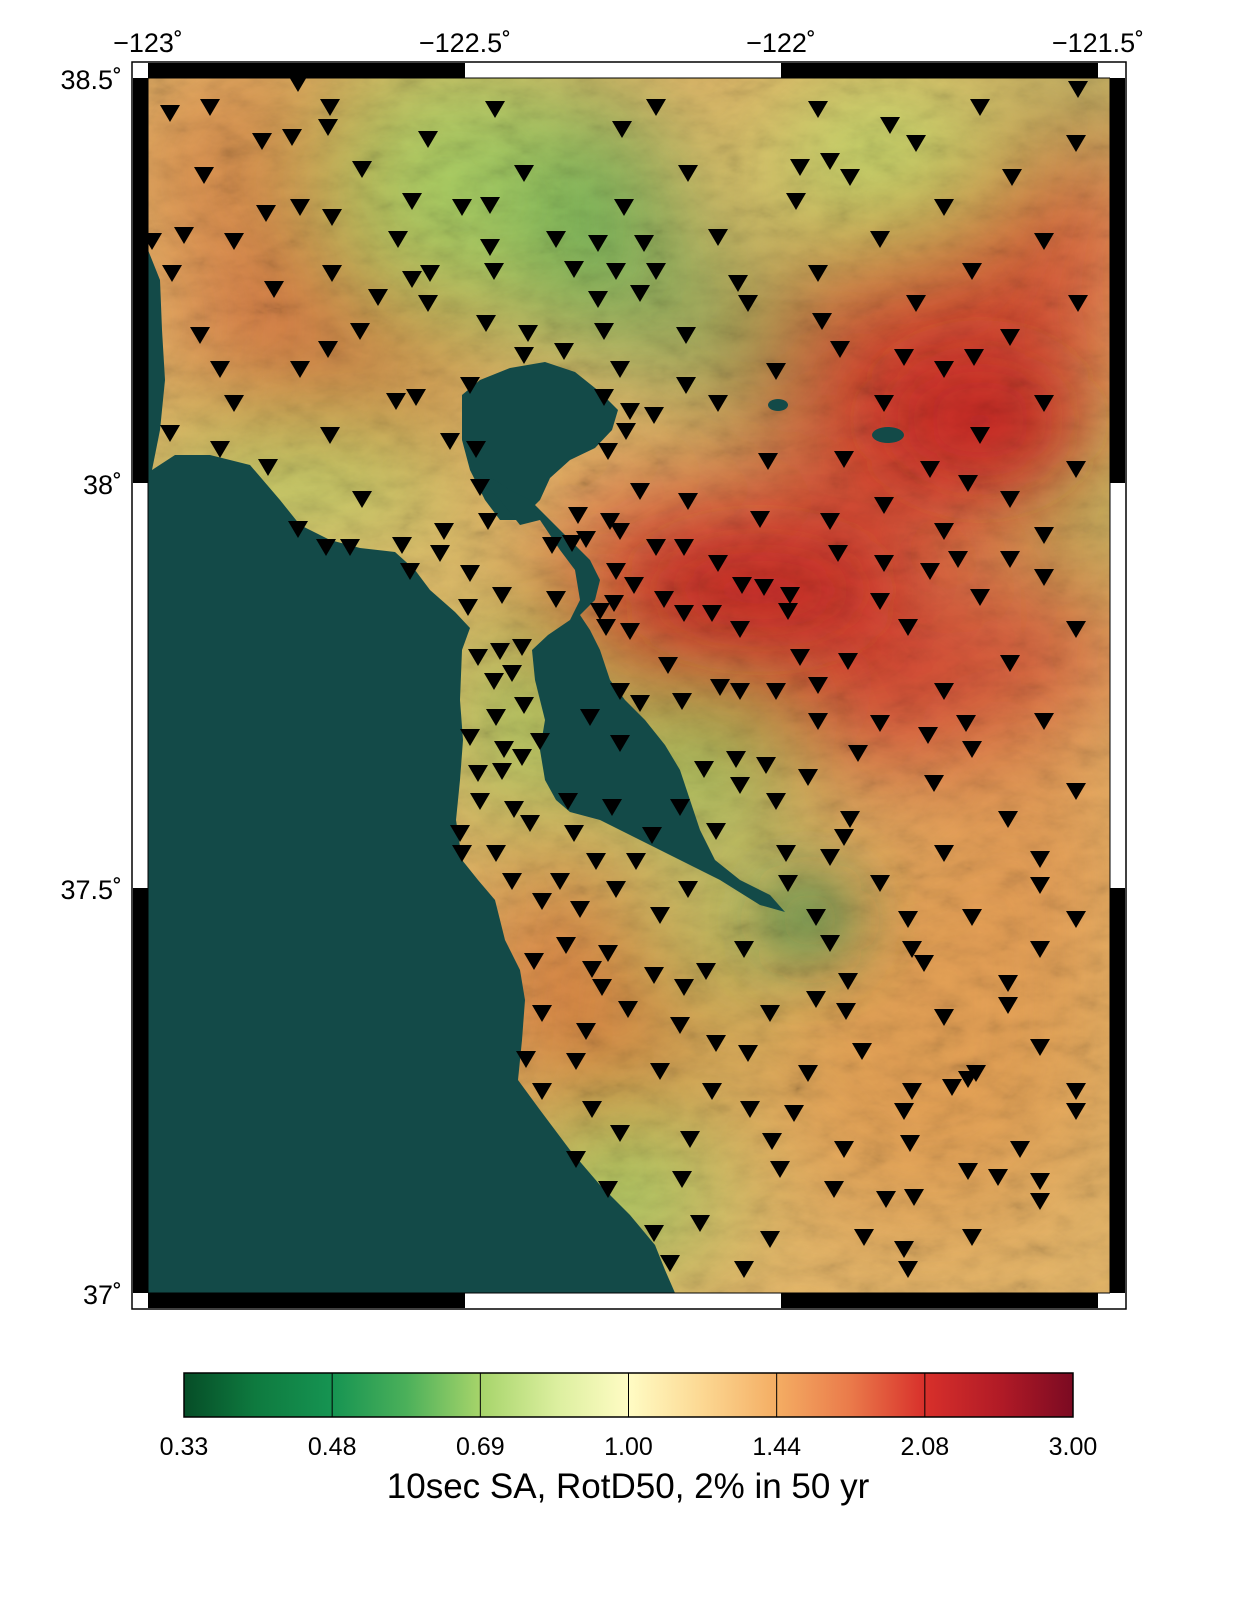 The height and width of the screenshot is (1608, 1240). I want to click on lat-tick-label: 37.5˚, so click(91, 890).